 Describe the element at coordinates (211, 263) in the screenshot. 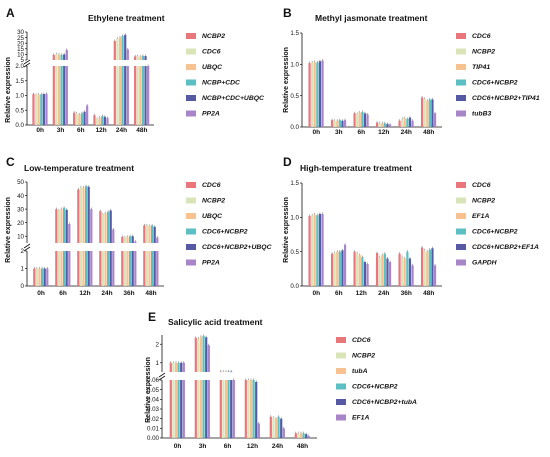

I see `legend-label: PP2A` at that location.